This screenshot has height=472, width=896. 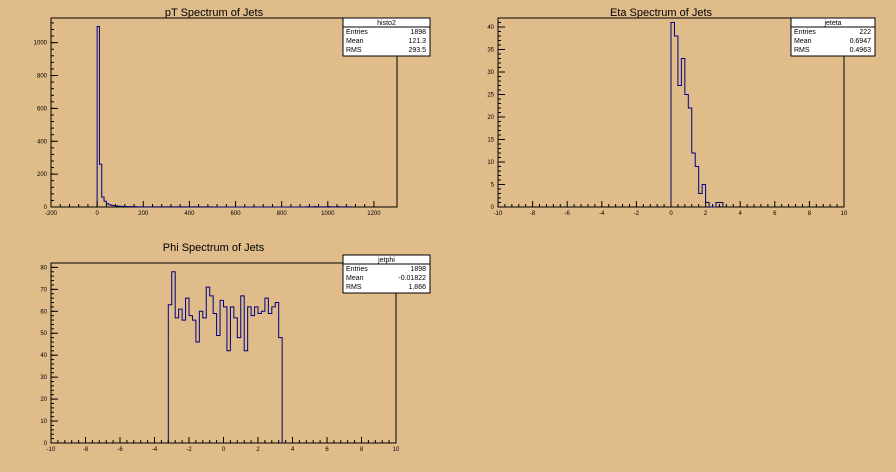 What do you see at coordinates (386, 260) in the screenshot?
I see `stats-name: jetphi` at bounding box center [386, 260].